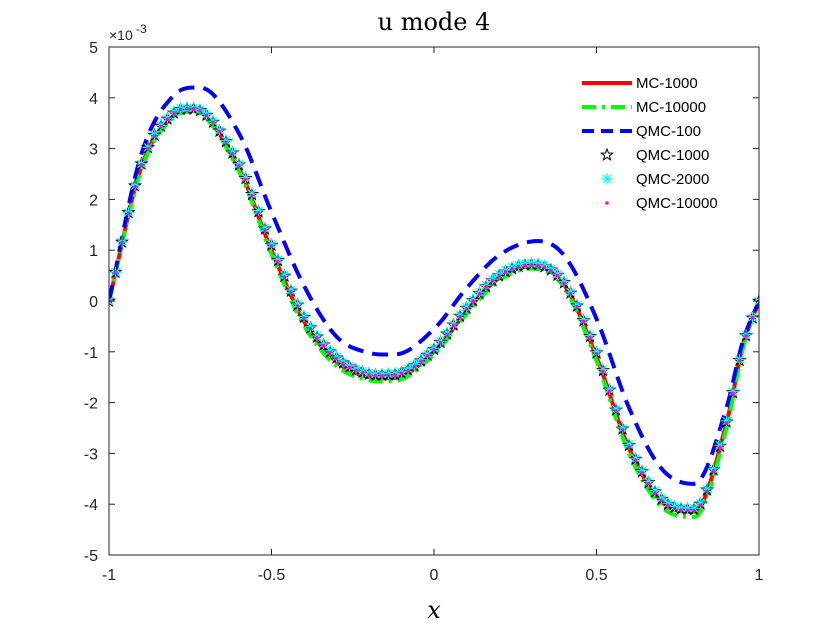 Image resolution: width=840 pixels, height=630 pixels. I want to click on legend-label-qmc-2000: QMC-2000, so click(672, 179).